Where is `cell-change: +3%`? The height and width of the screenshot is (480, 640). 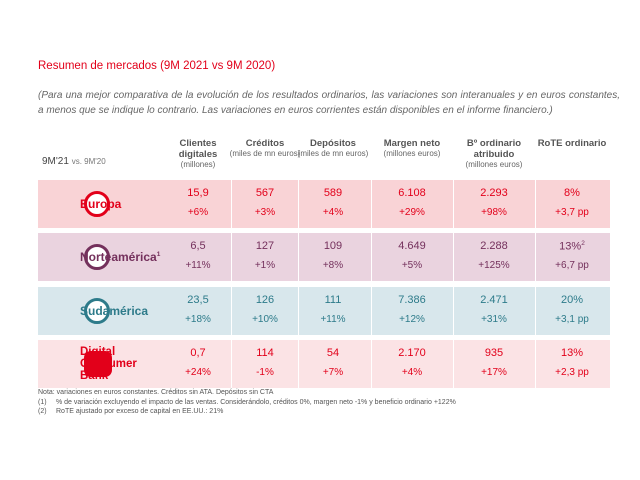 cell-change: +3% is located at coordinates (265, 212).